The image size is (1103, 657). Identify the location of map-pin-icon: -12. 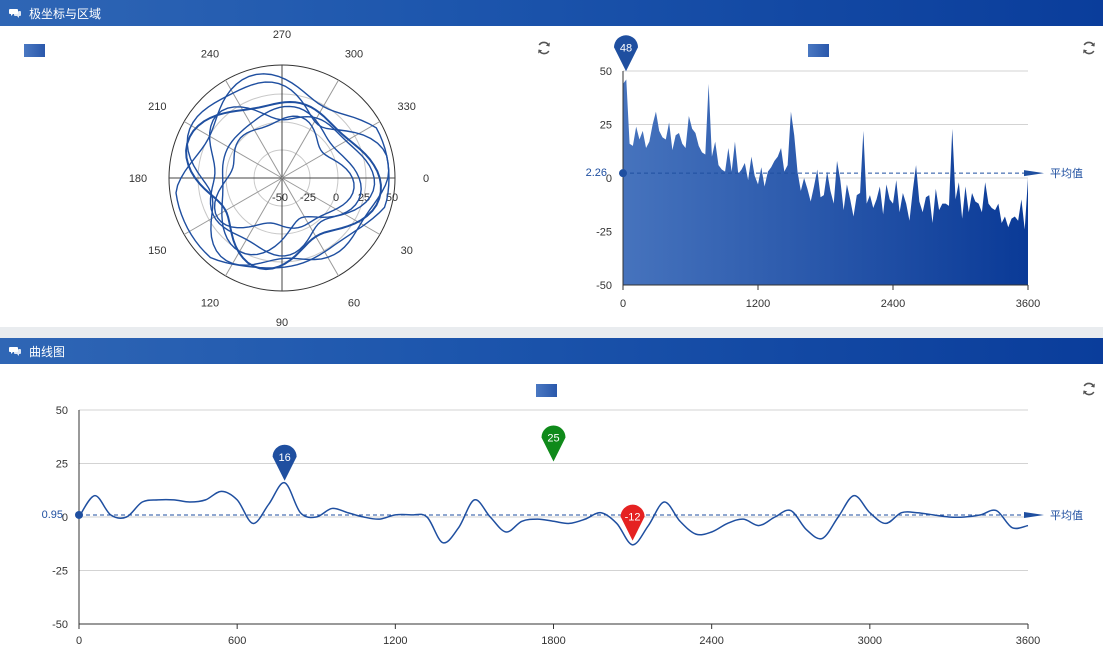
(632, 522).